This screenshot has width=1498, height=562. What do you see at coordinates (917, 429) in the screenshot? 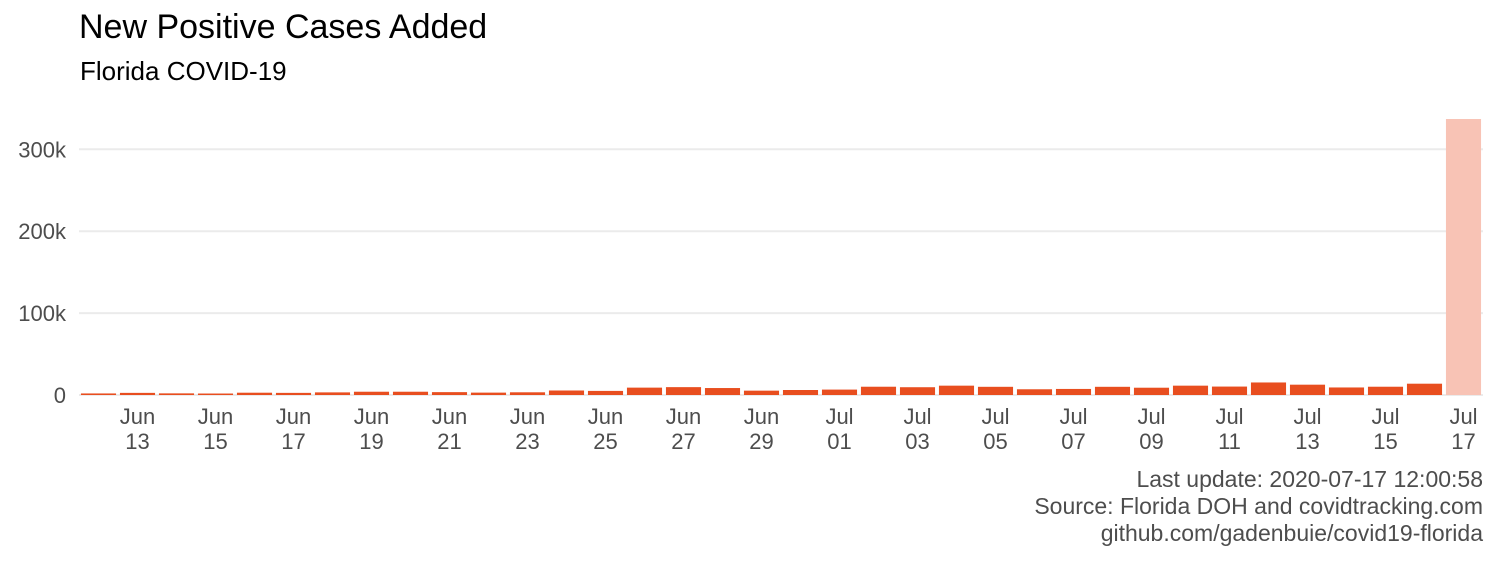
I see `x-tick-label: Jul 03` at bounding box center [917, 429].